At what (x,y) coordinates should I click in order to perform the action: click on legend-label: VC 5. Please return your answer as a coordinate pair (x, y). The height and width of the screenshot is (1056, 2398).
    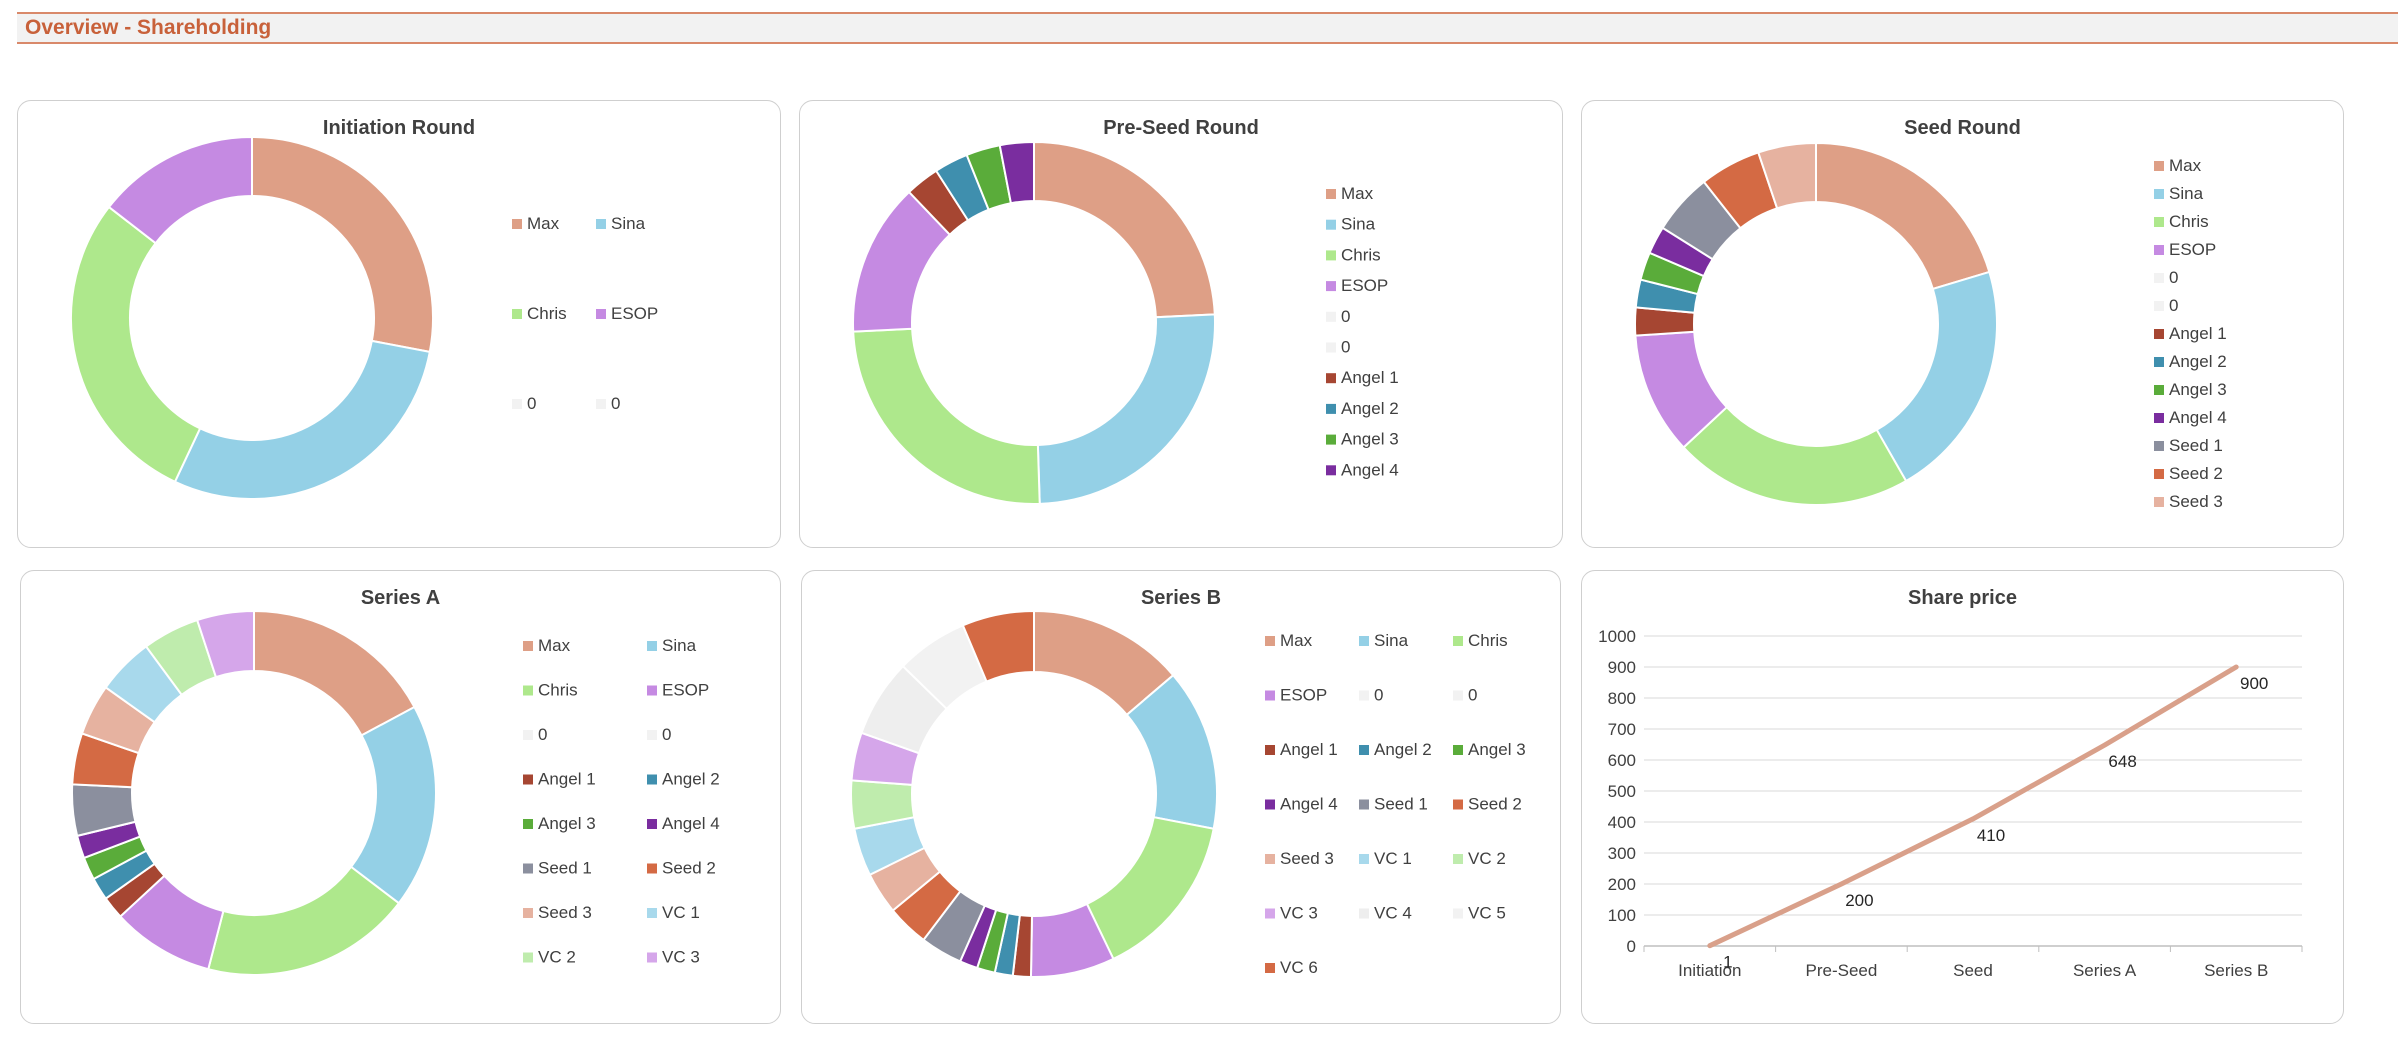
    Looking at the image, I should click on (1487, 913).